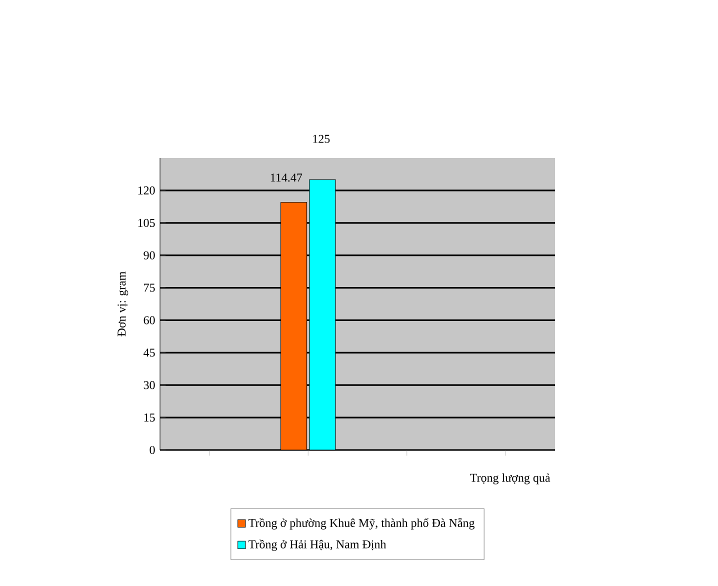 The height and width of the screenshot is (586, 718). Describe the element at coordinates (317, 545) in the screenshot. I see `legend-label: Trồng ở Hải Hậu, Nam Định` at that location.